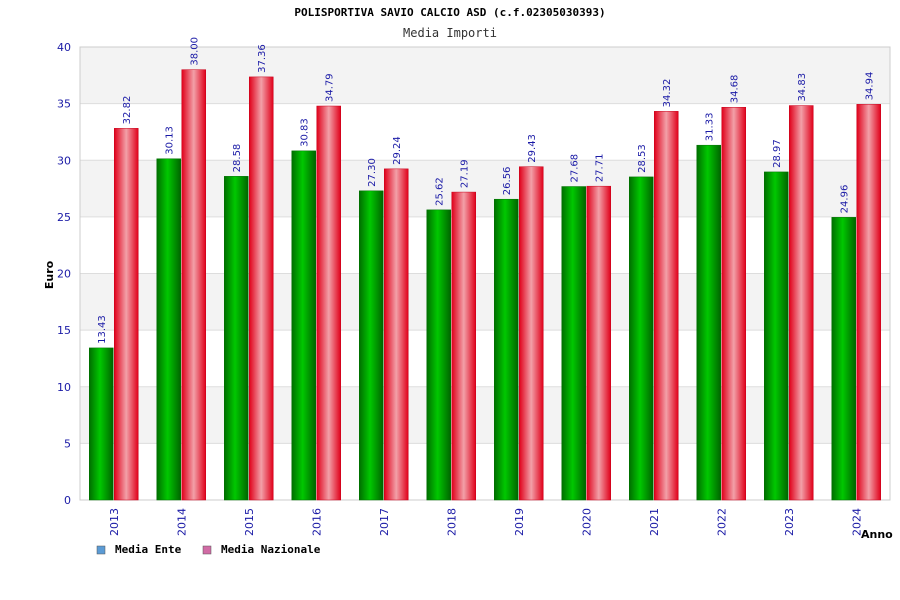 Image resolution: width=900 pixels, height=600 pixels. What do you see at coordinates (575, 168) in the screenshot?
I see `data-label: 27.68` at bounding box center [575, 168].